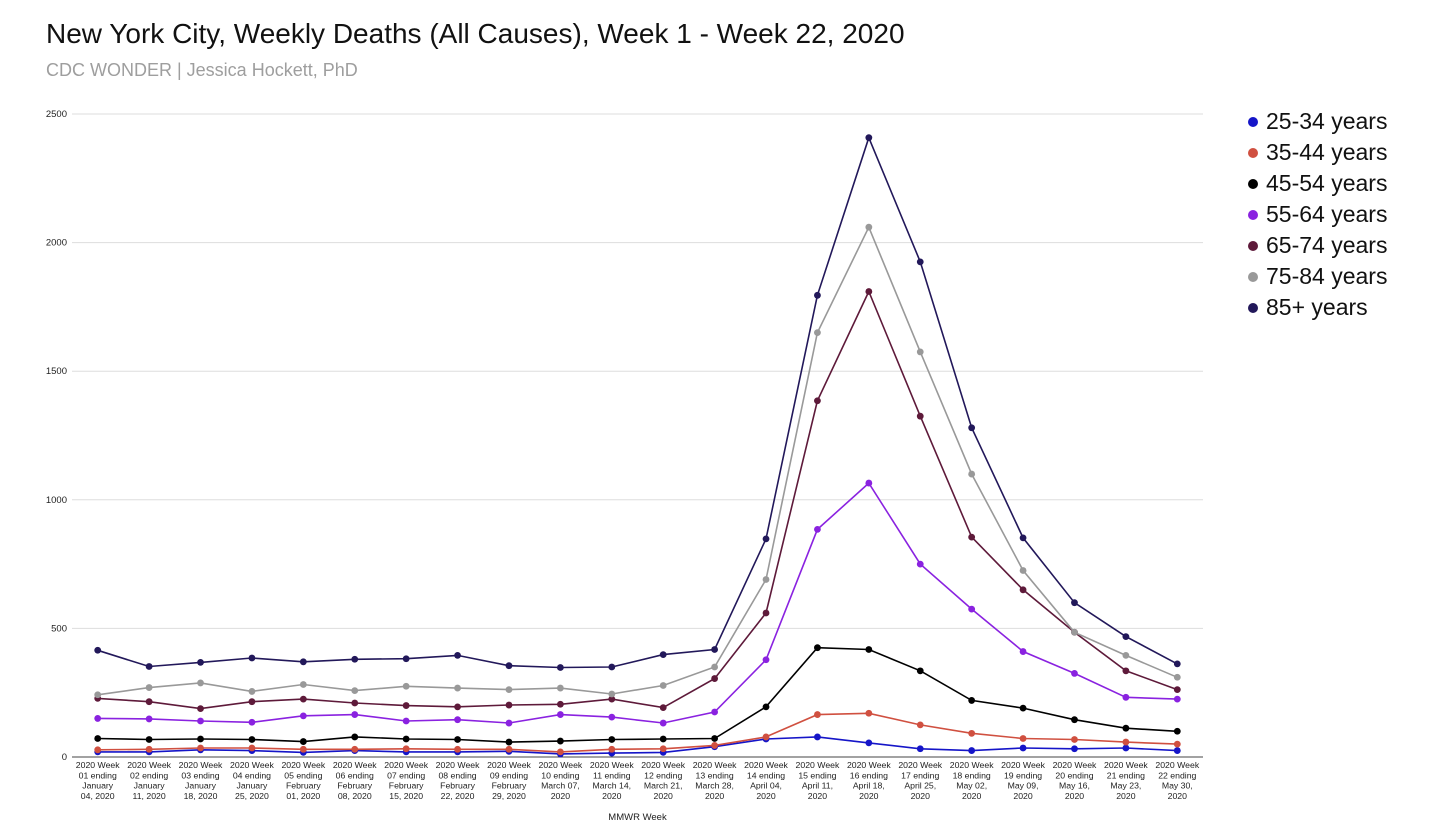 The image size is (1456, 840). Describe the element at coordinates (715, 780) in the screenshot. I see `x-tick-label: 2020 Week 13 ending March 28, 2020` at that location.